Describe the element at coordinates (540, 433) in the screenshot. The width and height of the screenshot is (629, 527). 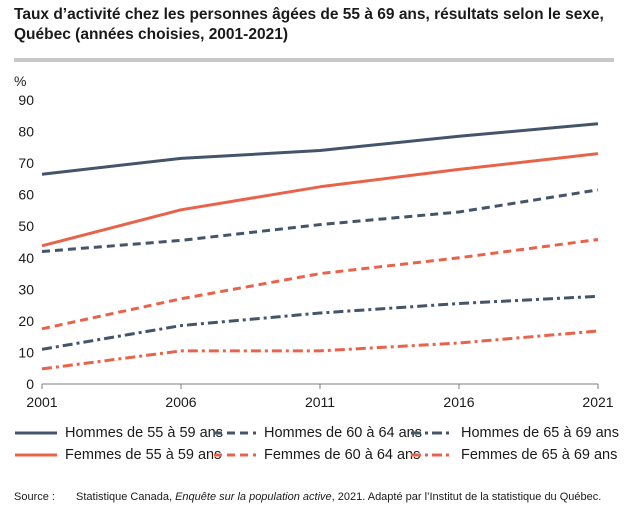
I see `legend-label-hommes-65-69: Hommes de 65 à 69 ans` at that location.